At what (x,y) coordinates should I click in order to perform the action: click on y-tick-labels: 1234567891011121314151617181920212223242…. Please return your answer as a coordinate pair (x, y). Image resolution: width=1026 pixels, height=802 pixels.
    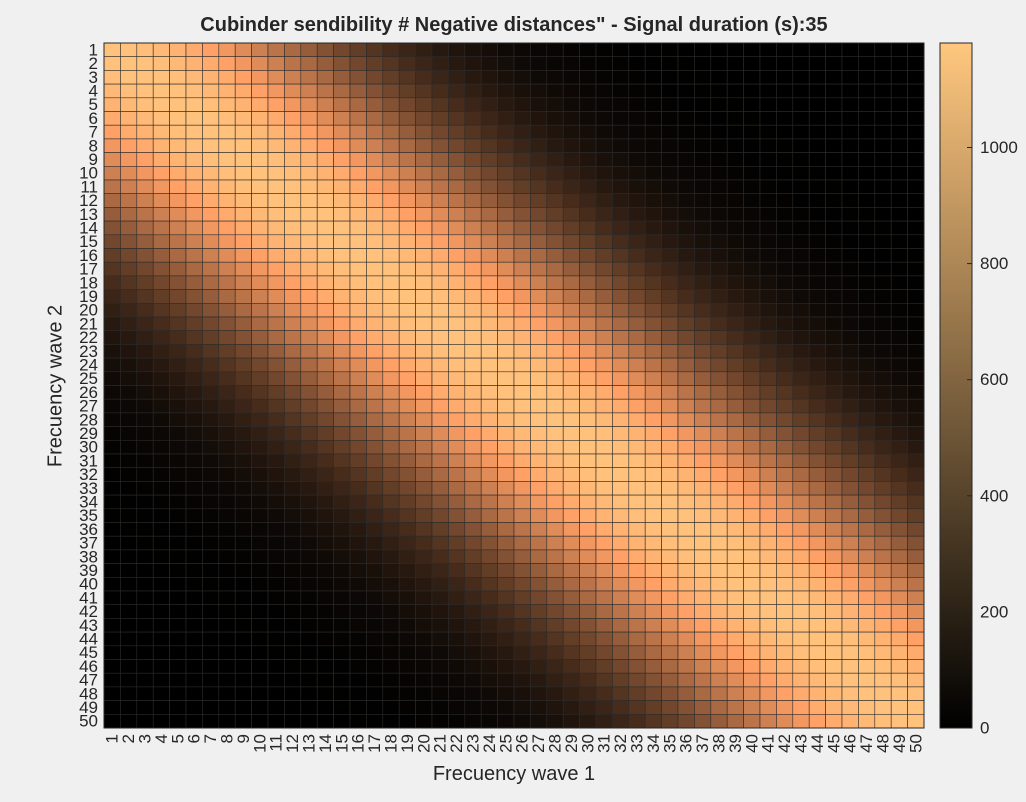
    Looking at the image, I should click on (88, 385).